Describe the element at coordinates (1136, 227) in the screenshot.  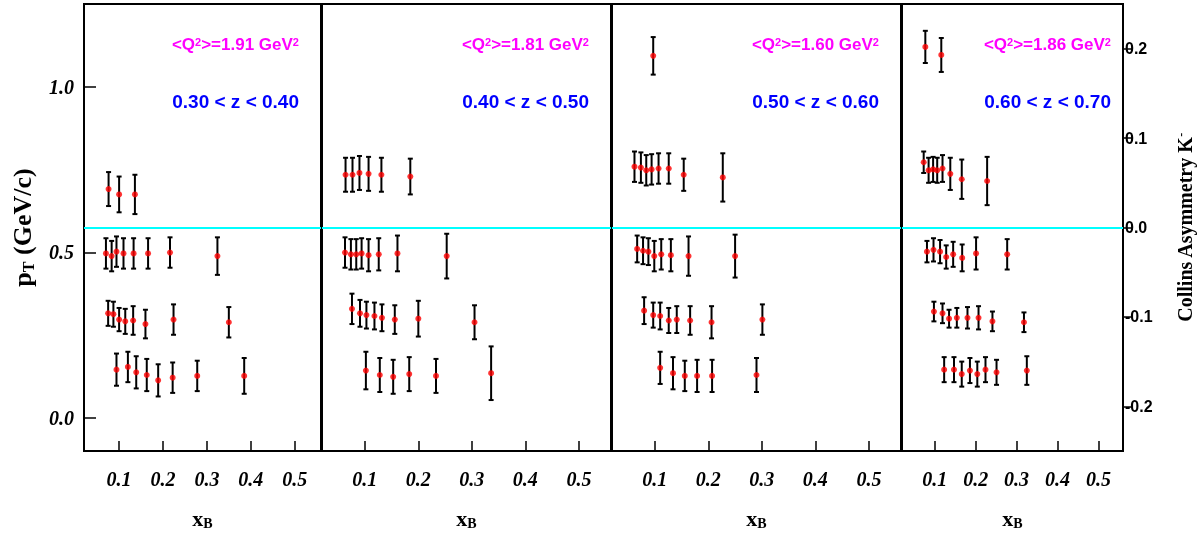
I see `y2-tick-label: 0.0` at that location.